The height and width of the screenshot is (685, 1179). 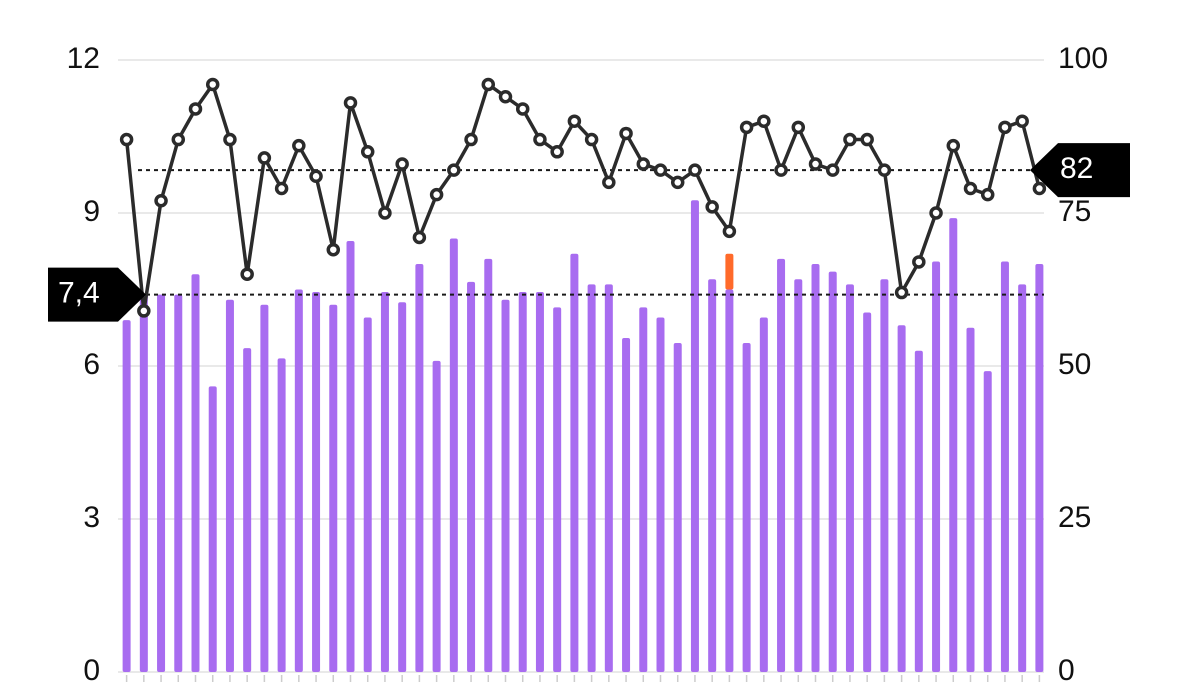 What do you see at coordinates (1074, 211) in the screenshot?
I see `y2-tick-label: 75` at bounding box center [1074, 211].